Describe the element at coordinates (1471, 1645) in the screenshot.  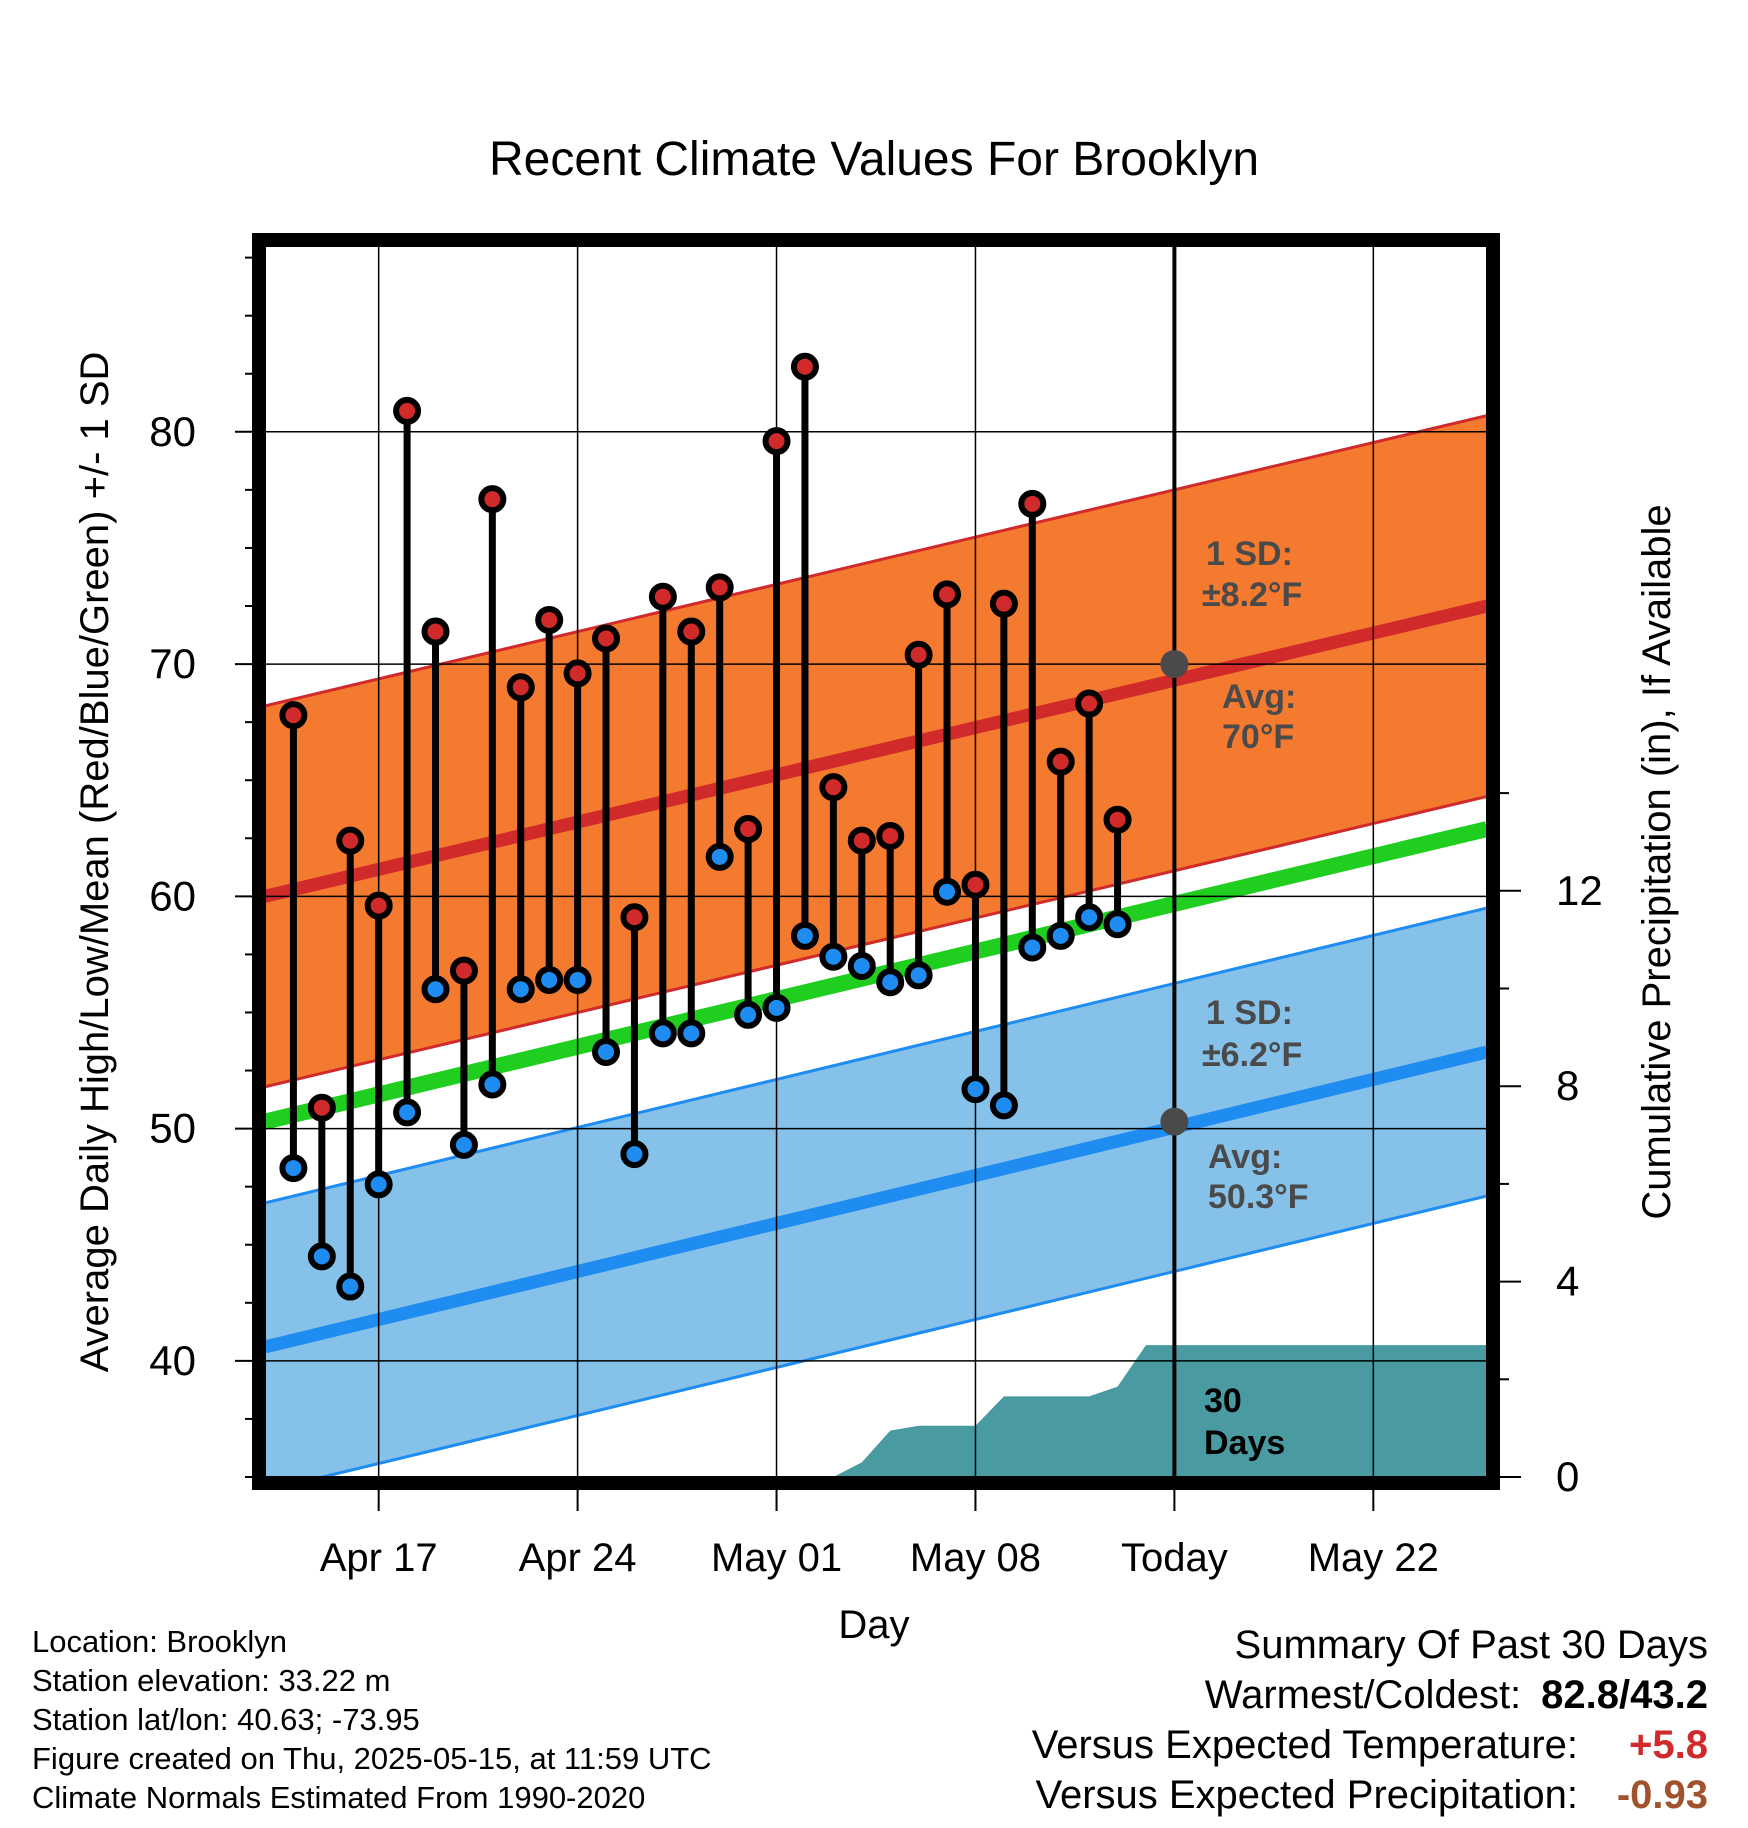
I see `summary-title: Summary Of Past 30 Days` at that location.